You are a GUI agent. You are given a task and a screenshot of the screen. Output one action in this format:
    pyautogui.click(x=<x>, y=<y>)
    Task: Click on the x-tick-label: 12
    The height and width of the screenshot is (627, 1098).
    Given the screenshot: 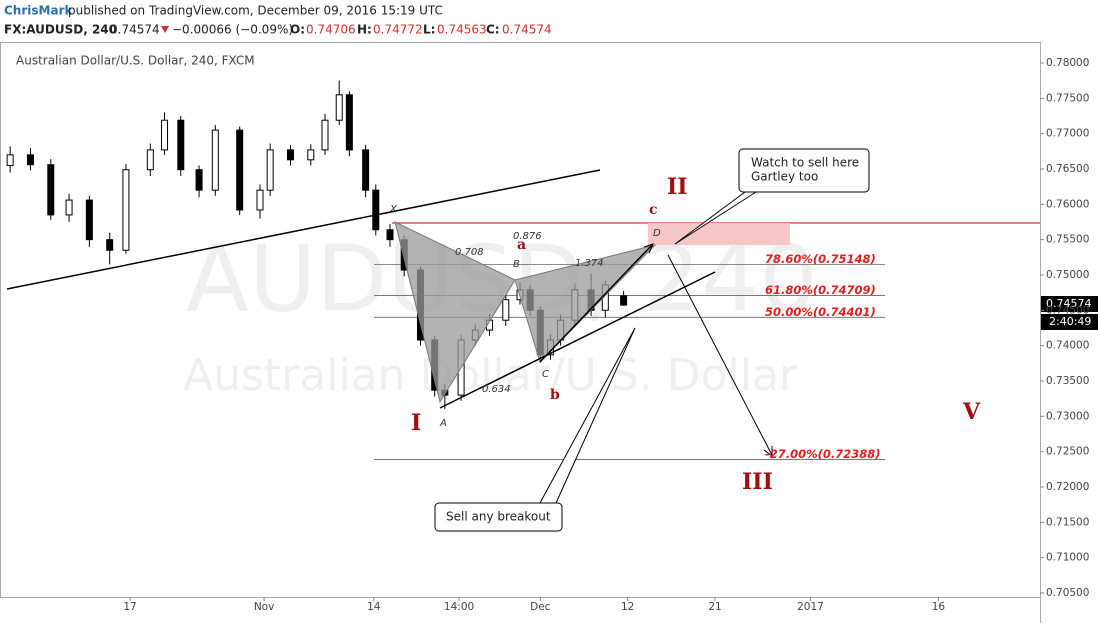 What is the action you would take?
    pyautogui.click(x=627, y=607)
    